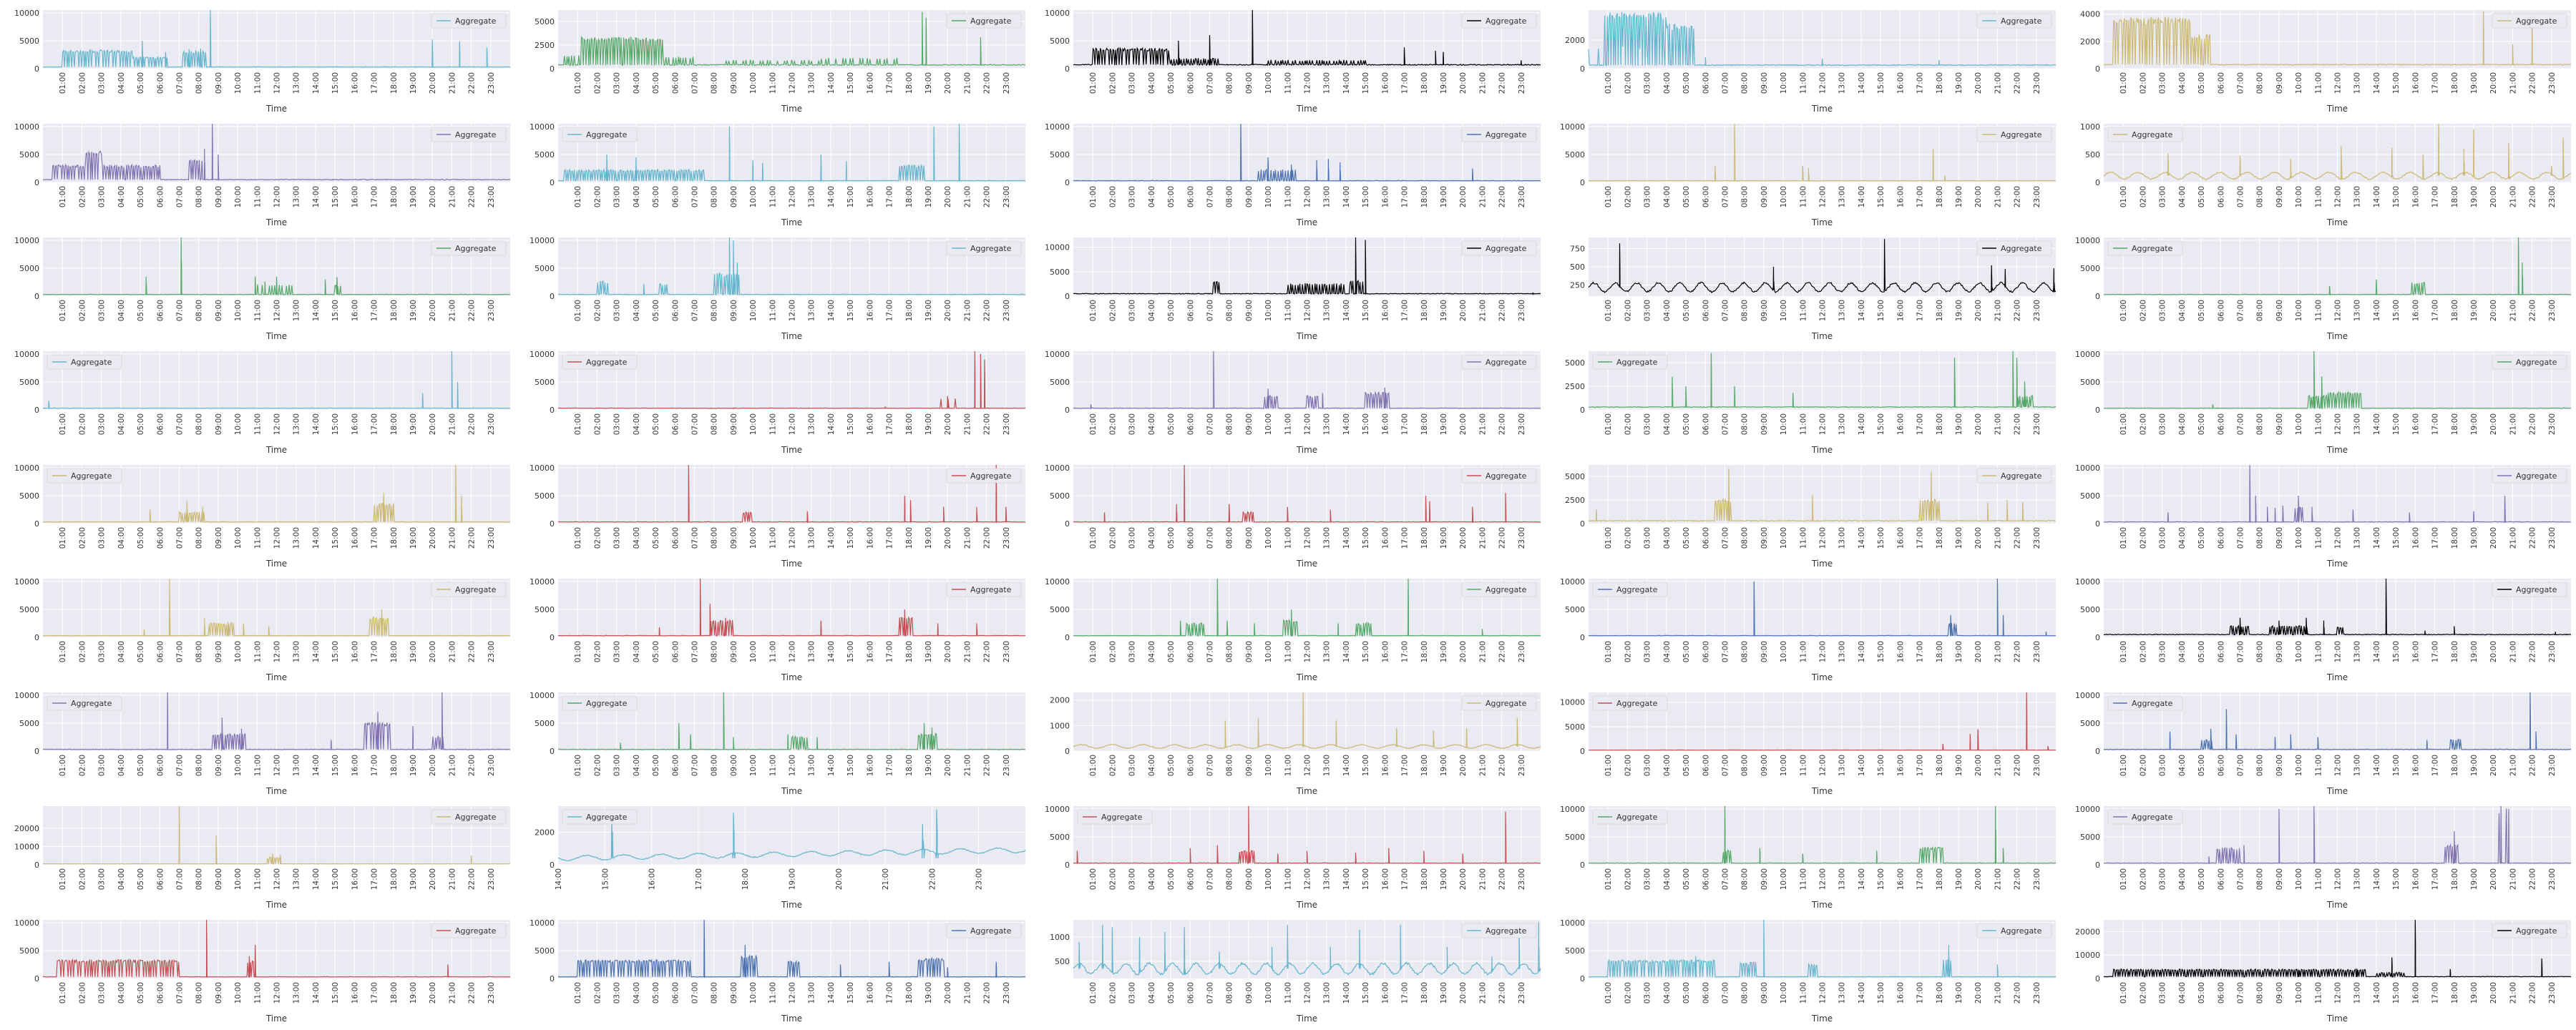 This screenshot has height=1030, width=2576. Describe the element at coordinates (1093, 538) in the screenshot. I see `x-tick-label: 01:00` at that location.